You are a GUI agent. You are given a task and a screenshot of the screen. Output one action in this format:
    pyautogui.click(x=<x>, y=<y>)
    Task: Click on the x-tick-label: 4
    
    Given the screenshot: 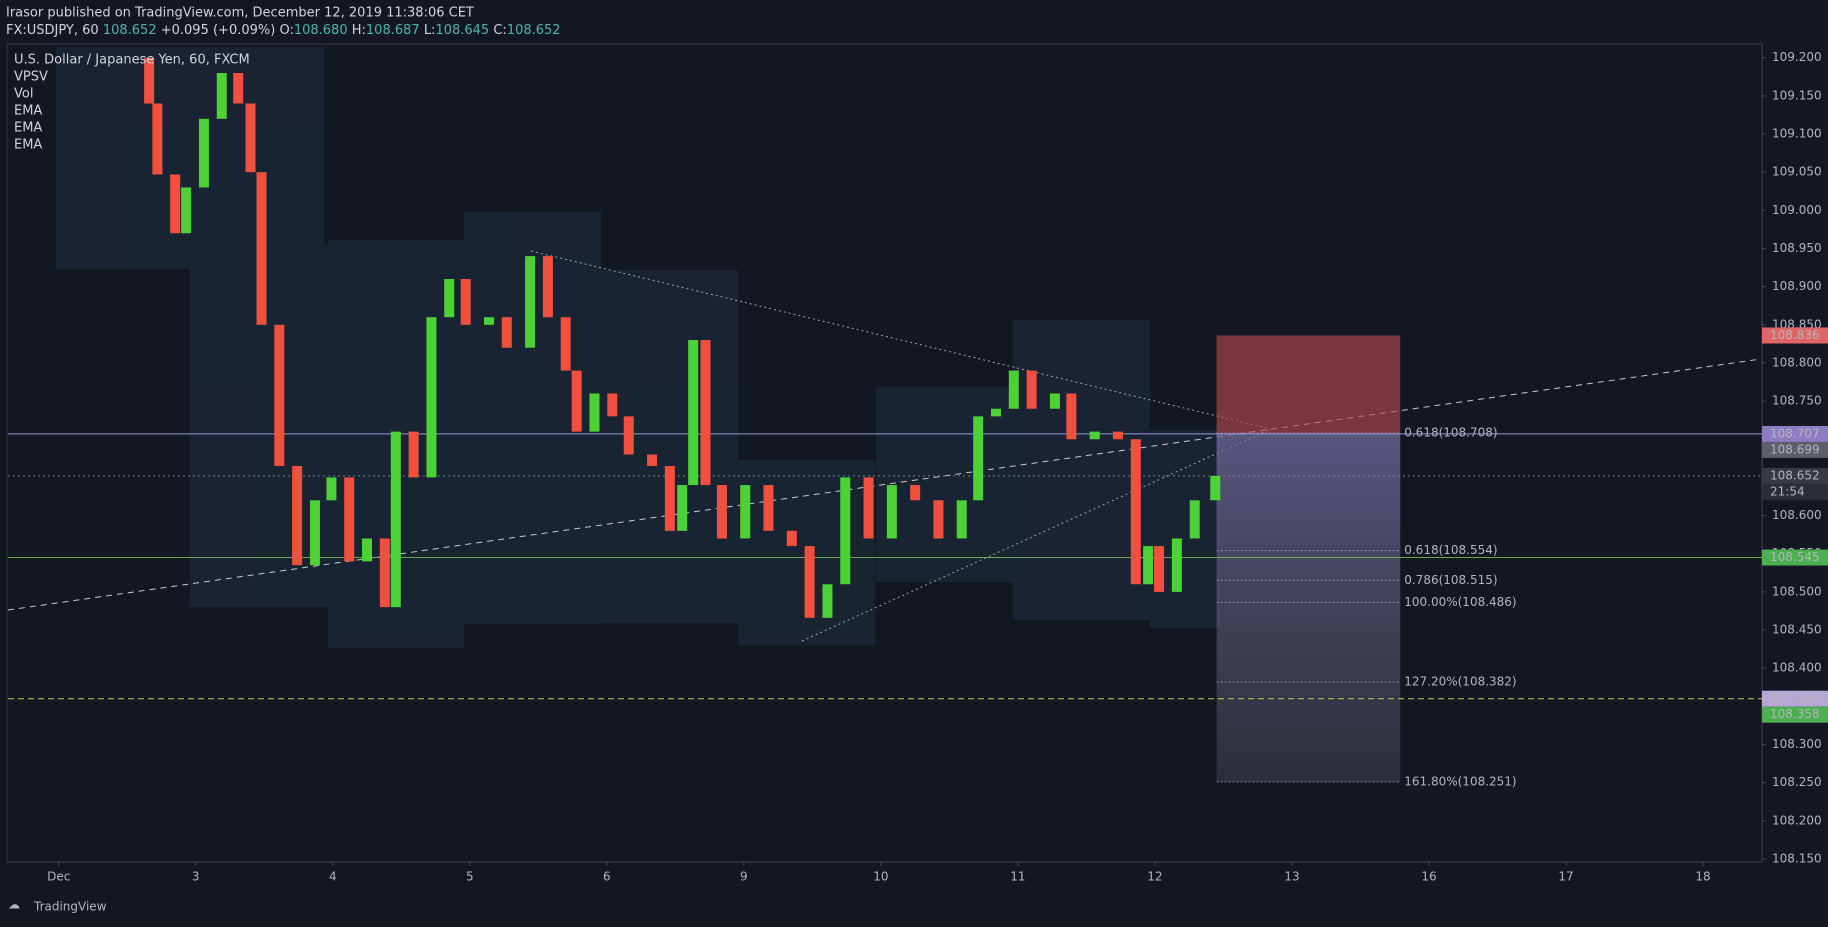 What is the action you would take?
    pyautogui.click(x=333, y=877)
    